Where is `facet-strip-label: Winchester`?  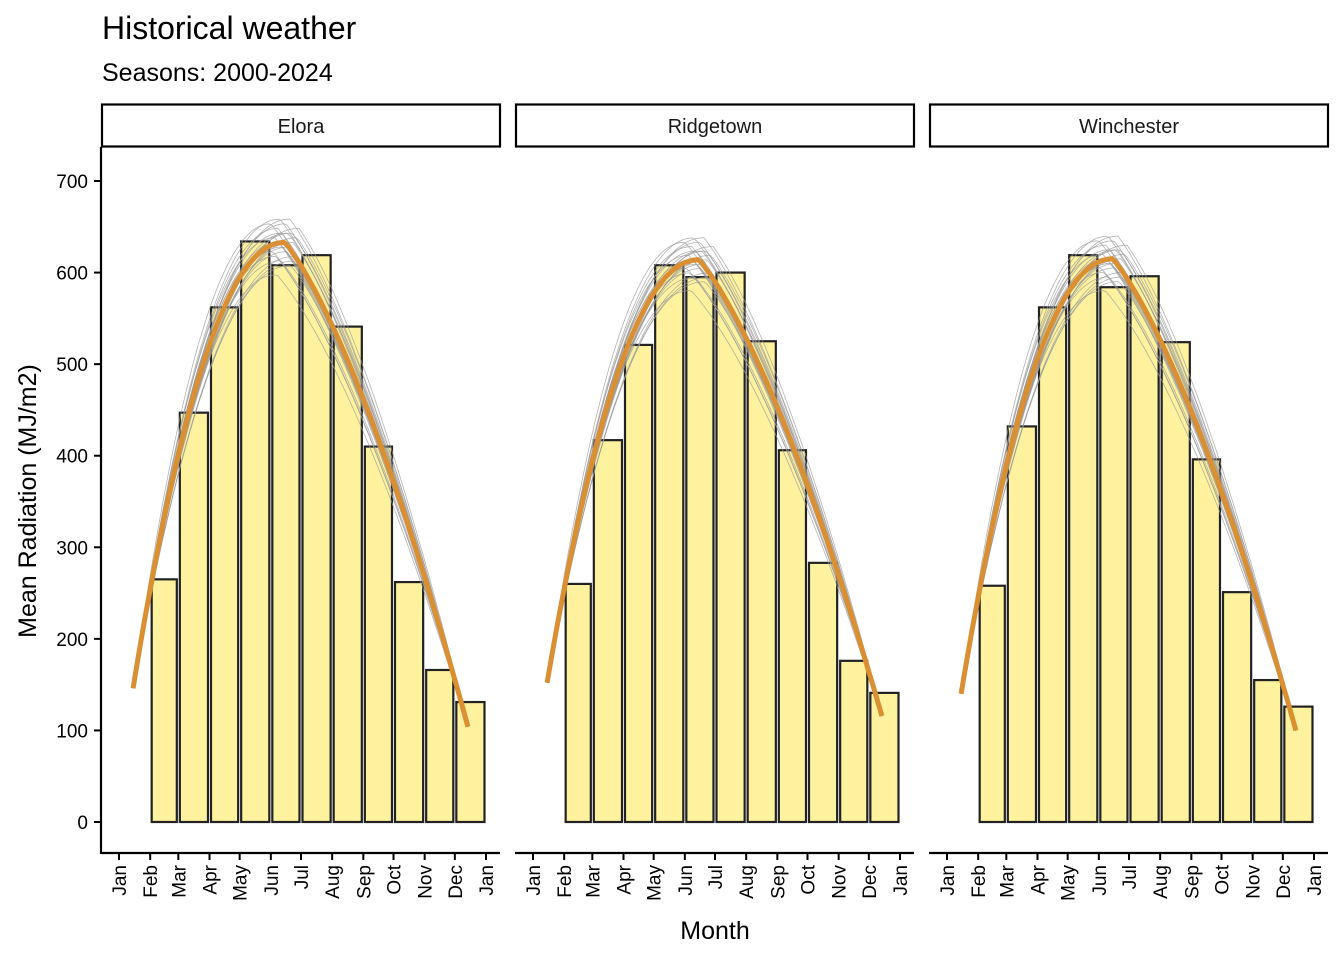
facet-strip-label: Winchester is located at coordinates (1129, 127).